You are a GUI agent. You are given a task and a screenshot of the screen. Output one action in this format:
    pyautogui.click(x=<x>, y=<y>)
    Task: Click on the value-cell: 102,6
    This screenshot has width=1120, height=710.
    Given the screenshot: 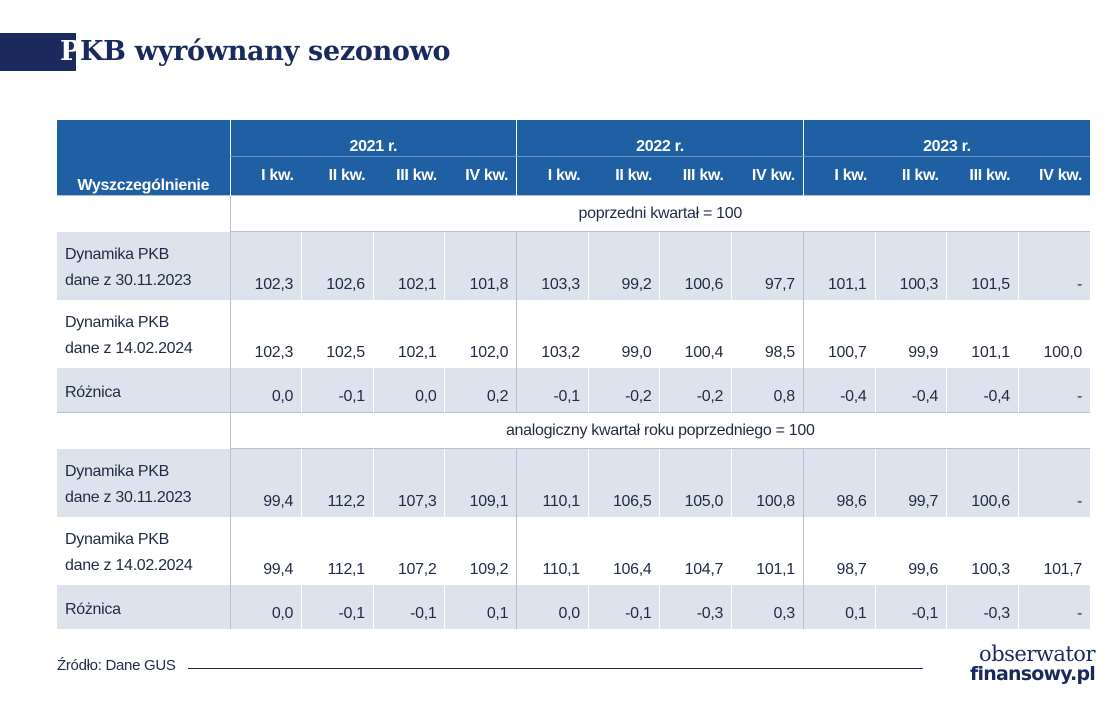 What is the action you would take?
    pyautogui.click(x=337, y=265)
    